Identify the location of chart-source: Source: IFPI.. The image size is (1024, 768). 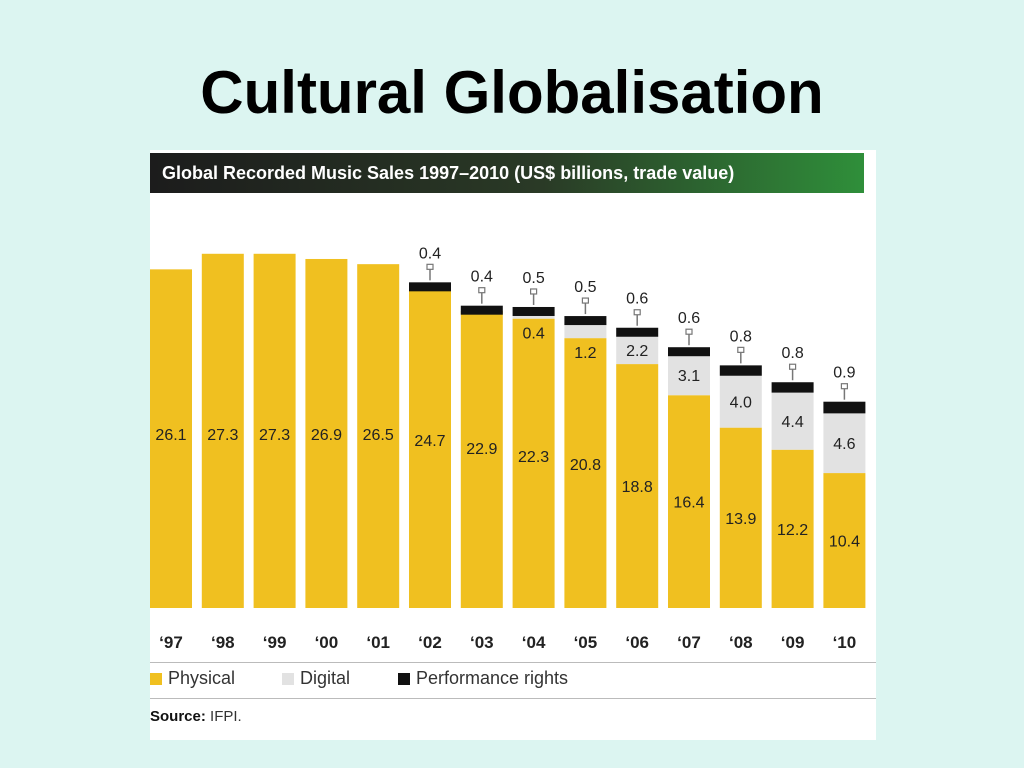
(196, 716).